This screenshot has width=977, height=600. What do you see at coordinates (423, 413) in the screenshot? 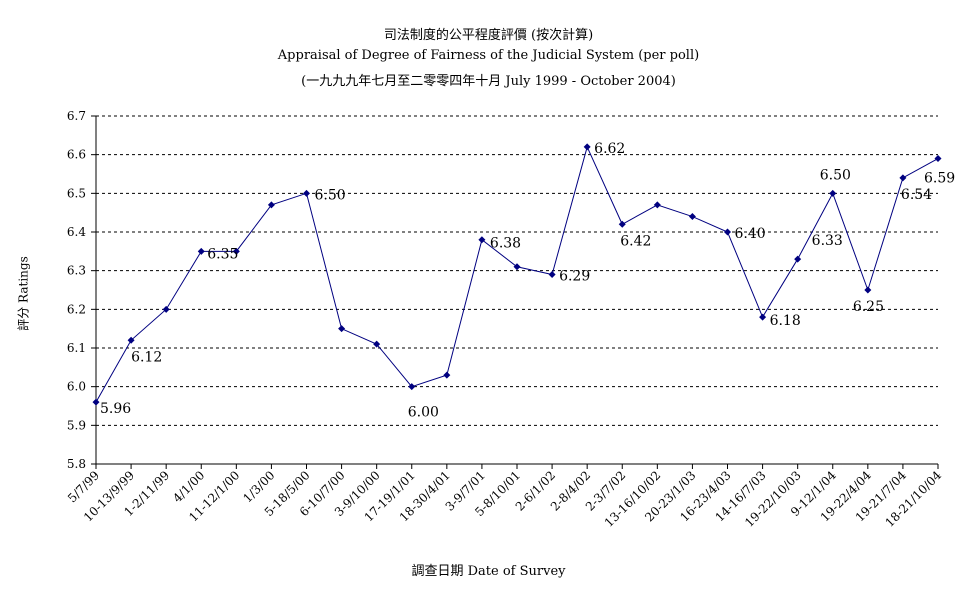
I see `data-label: 6.00` at bounding box center [423, 413].